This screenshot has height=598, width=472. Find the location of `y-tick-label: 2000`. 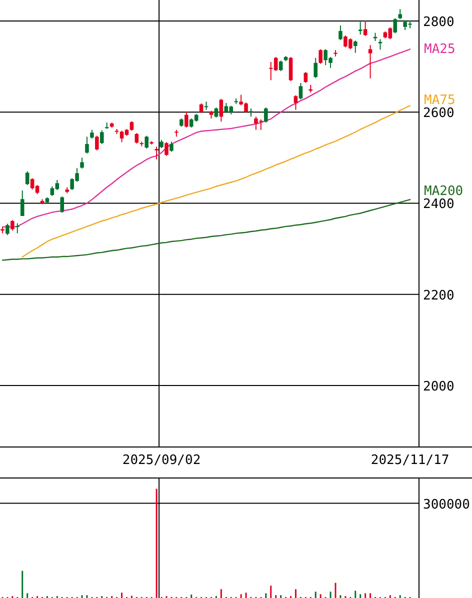

y-tick-label: 2000 is located at coordinates (438, 386).